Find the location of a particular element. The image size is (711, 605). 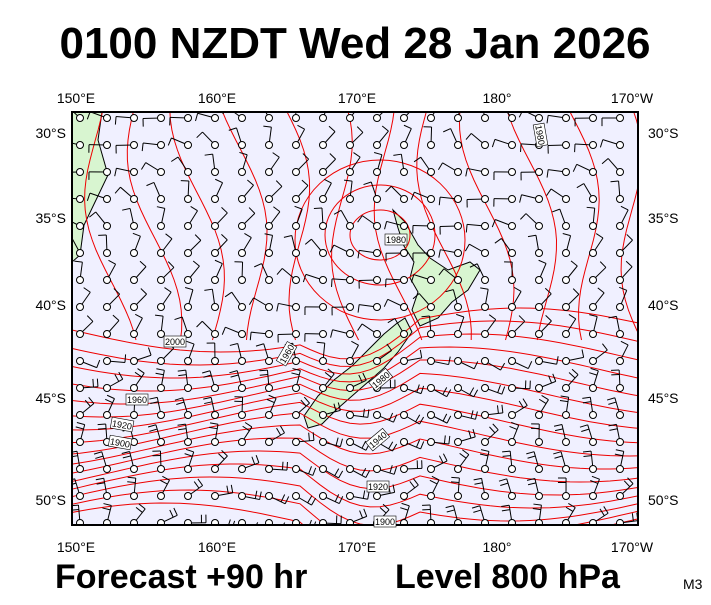

contour-label-text: 1900 is located at coordinates (385, 522).